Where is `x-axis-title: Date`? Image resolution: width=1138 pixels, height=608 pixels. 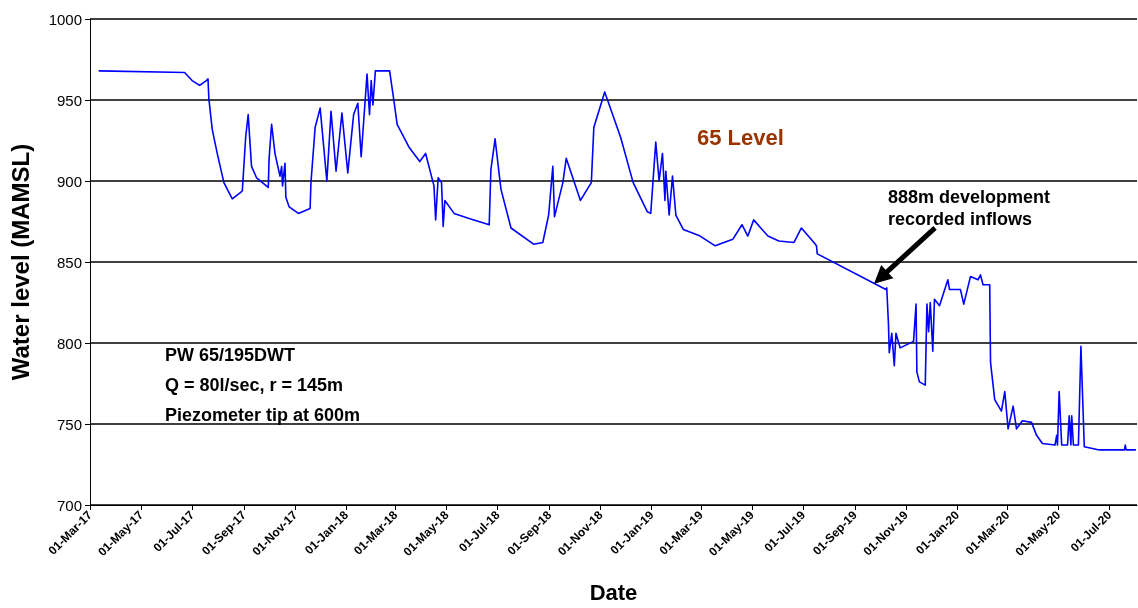
x-axis-title: Date is located at coordinates (613, 592).